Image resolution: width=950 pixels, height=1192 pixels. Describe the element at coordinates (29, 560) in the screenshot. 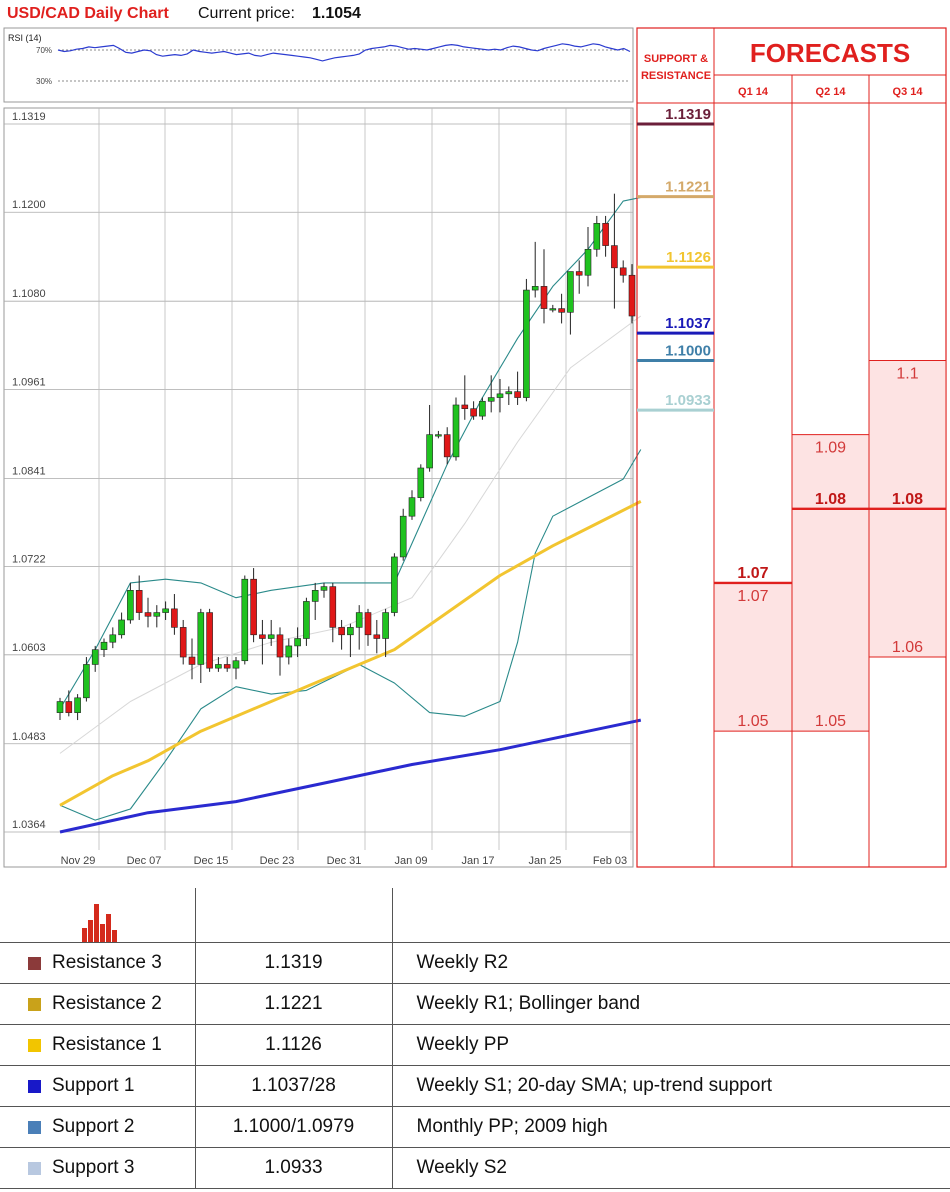

I see `y-tick-label: 1.0722` at that location.